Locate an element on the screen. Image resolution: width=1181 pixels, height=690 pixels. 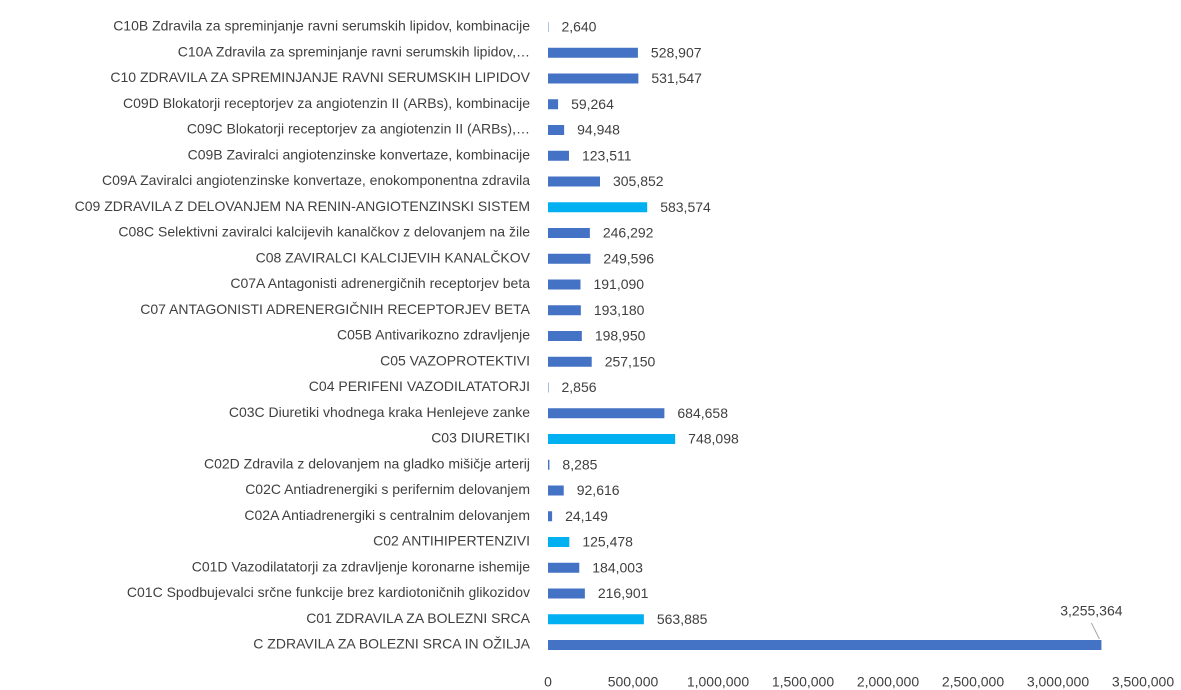
leader-line is located at coordinates (1095, 631).